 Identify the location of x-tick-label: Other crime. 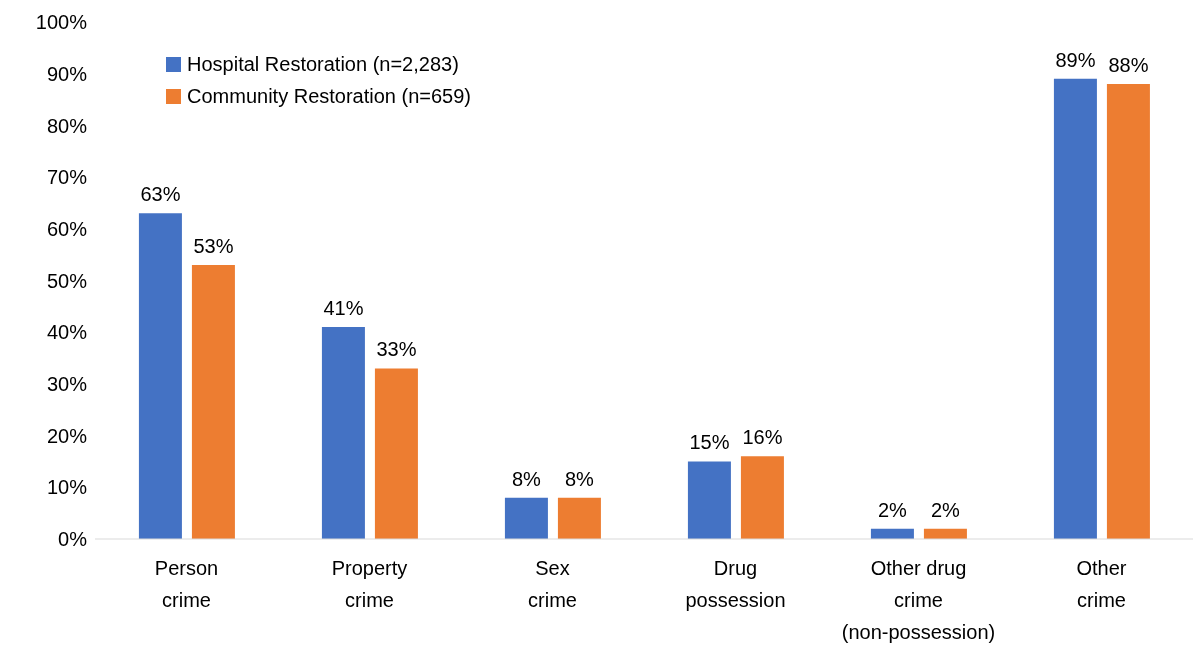
(1101, 584).